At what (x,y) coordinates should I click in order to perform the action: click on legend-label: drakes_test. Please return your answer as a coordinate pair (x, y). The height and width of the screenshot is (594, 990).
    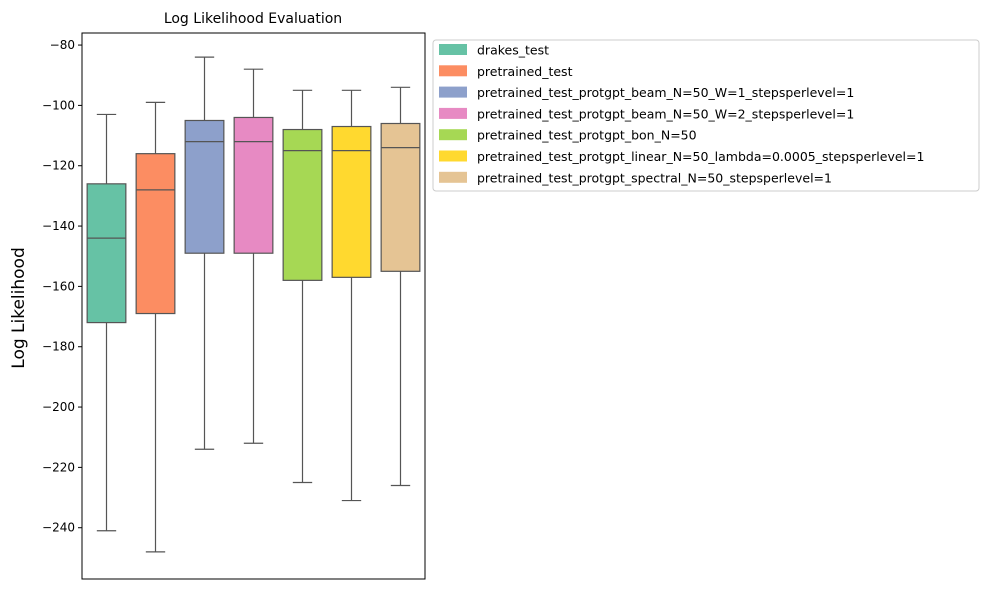
    Looking at the image, I should click on (513, 50).